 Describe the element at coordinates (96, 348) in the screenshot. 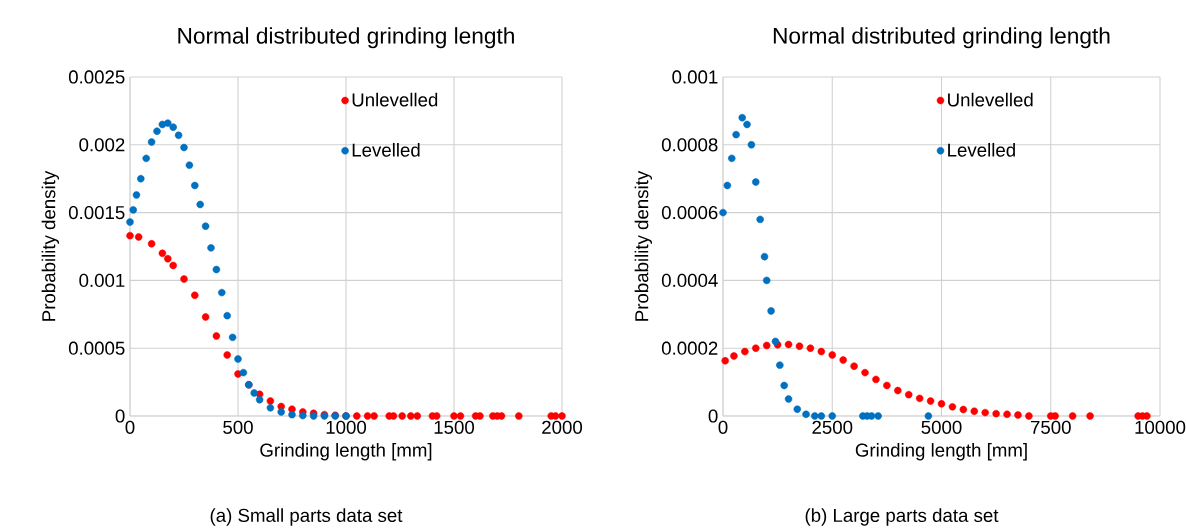

I see `y-tick-label: 0.0005` at that location.